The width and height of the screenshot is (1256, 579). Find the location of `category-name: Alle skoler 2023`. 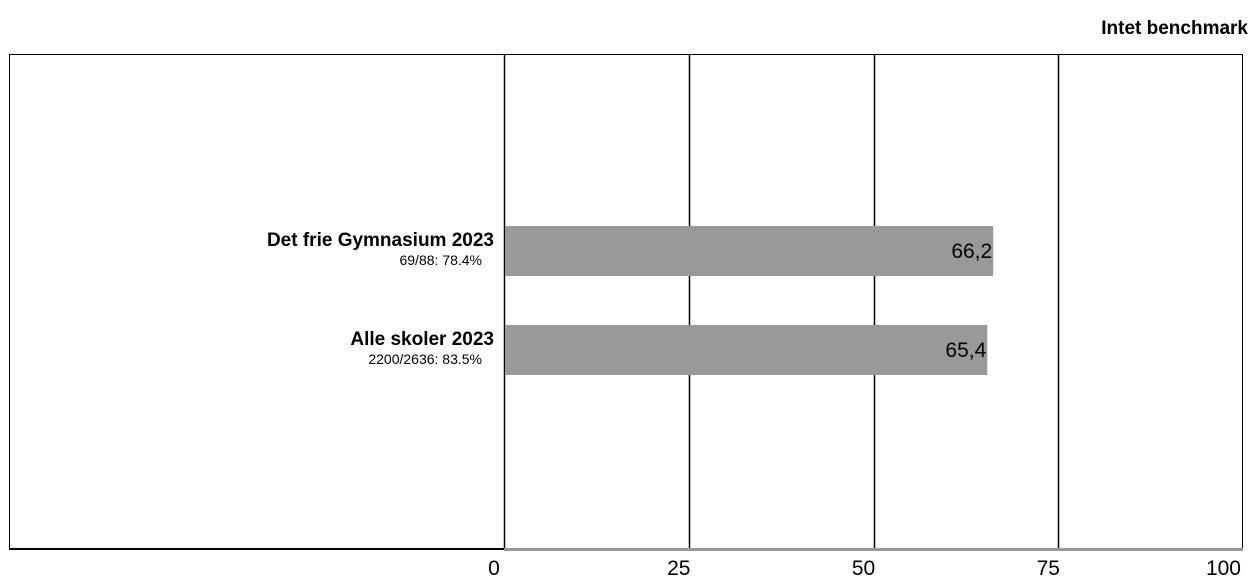

category-name: Alle skoler 2023 is located at coordinates (422, 339).